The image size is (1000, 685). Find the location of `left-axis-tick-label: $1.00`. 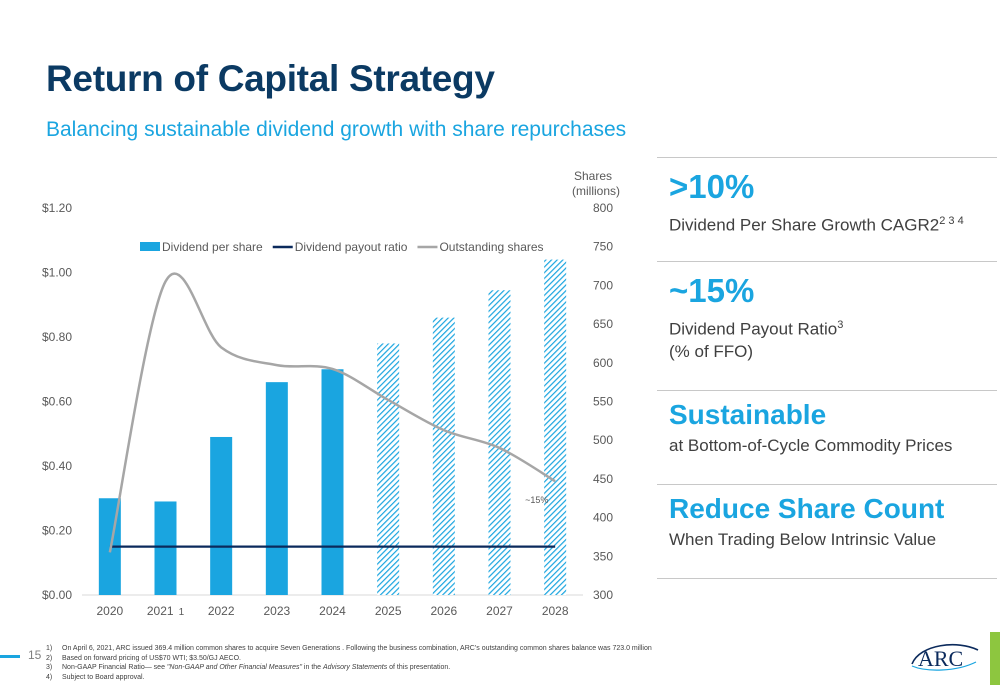

left-axis-tick-label: $1.00 is located at coordinates (57, 273).